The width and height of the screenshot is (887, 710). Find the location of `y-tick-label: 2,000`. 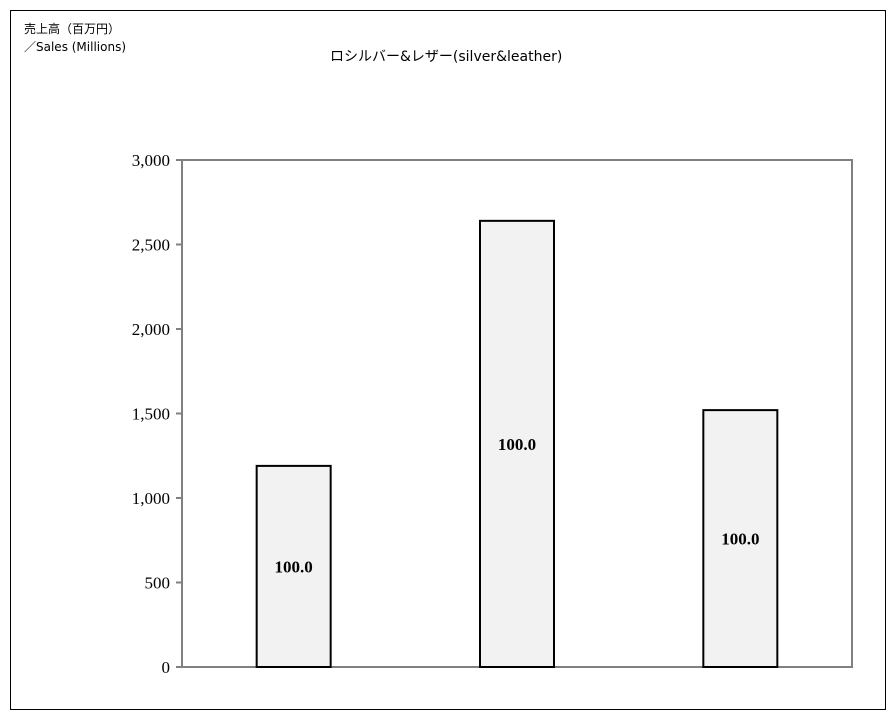

y-tick-label: 2,000 is located at coordinates (151, 329).